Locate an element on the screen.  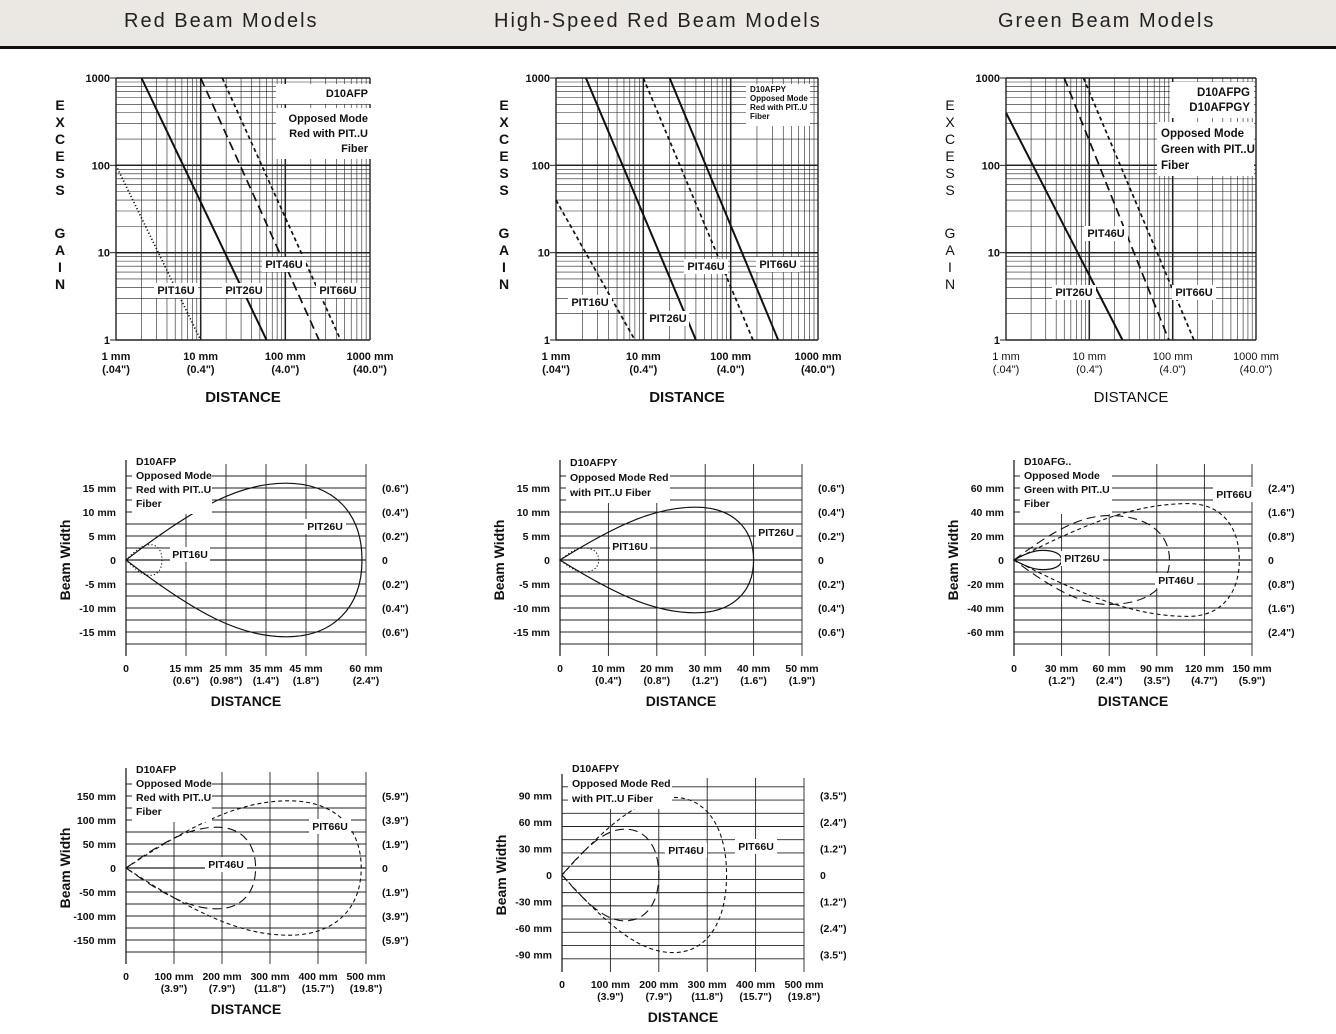
x-tick-label: 20 mm is located at coordinates (656, 669).